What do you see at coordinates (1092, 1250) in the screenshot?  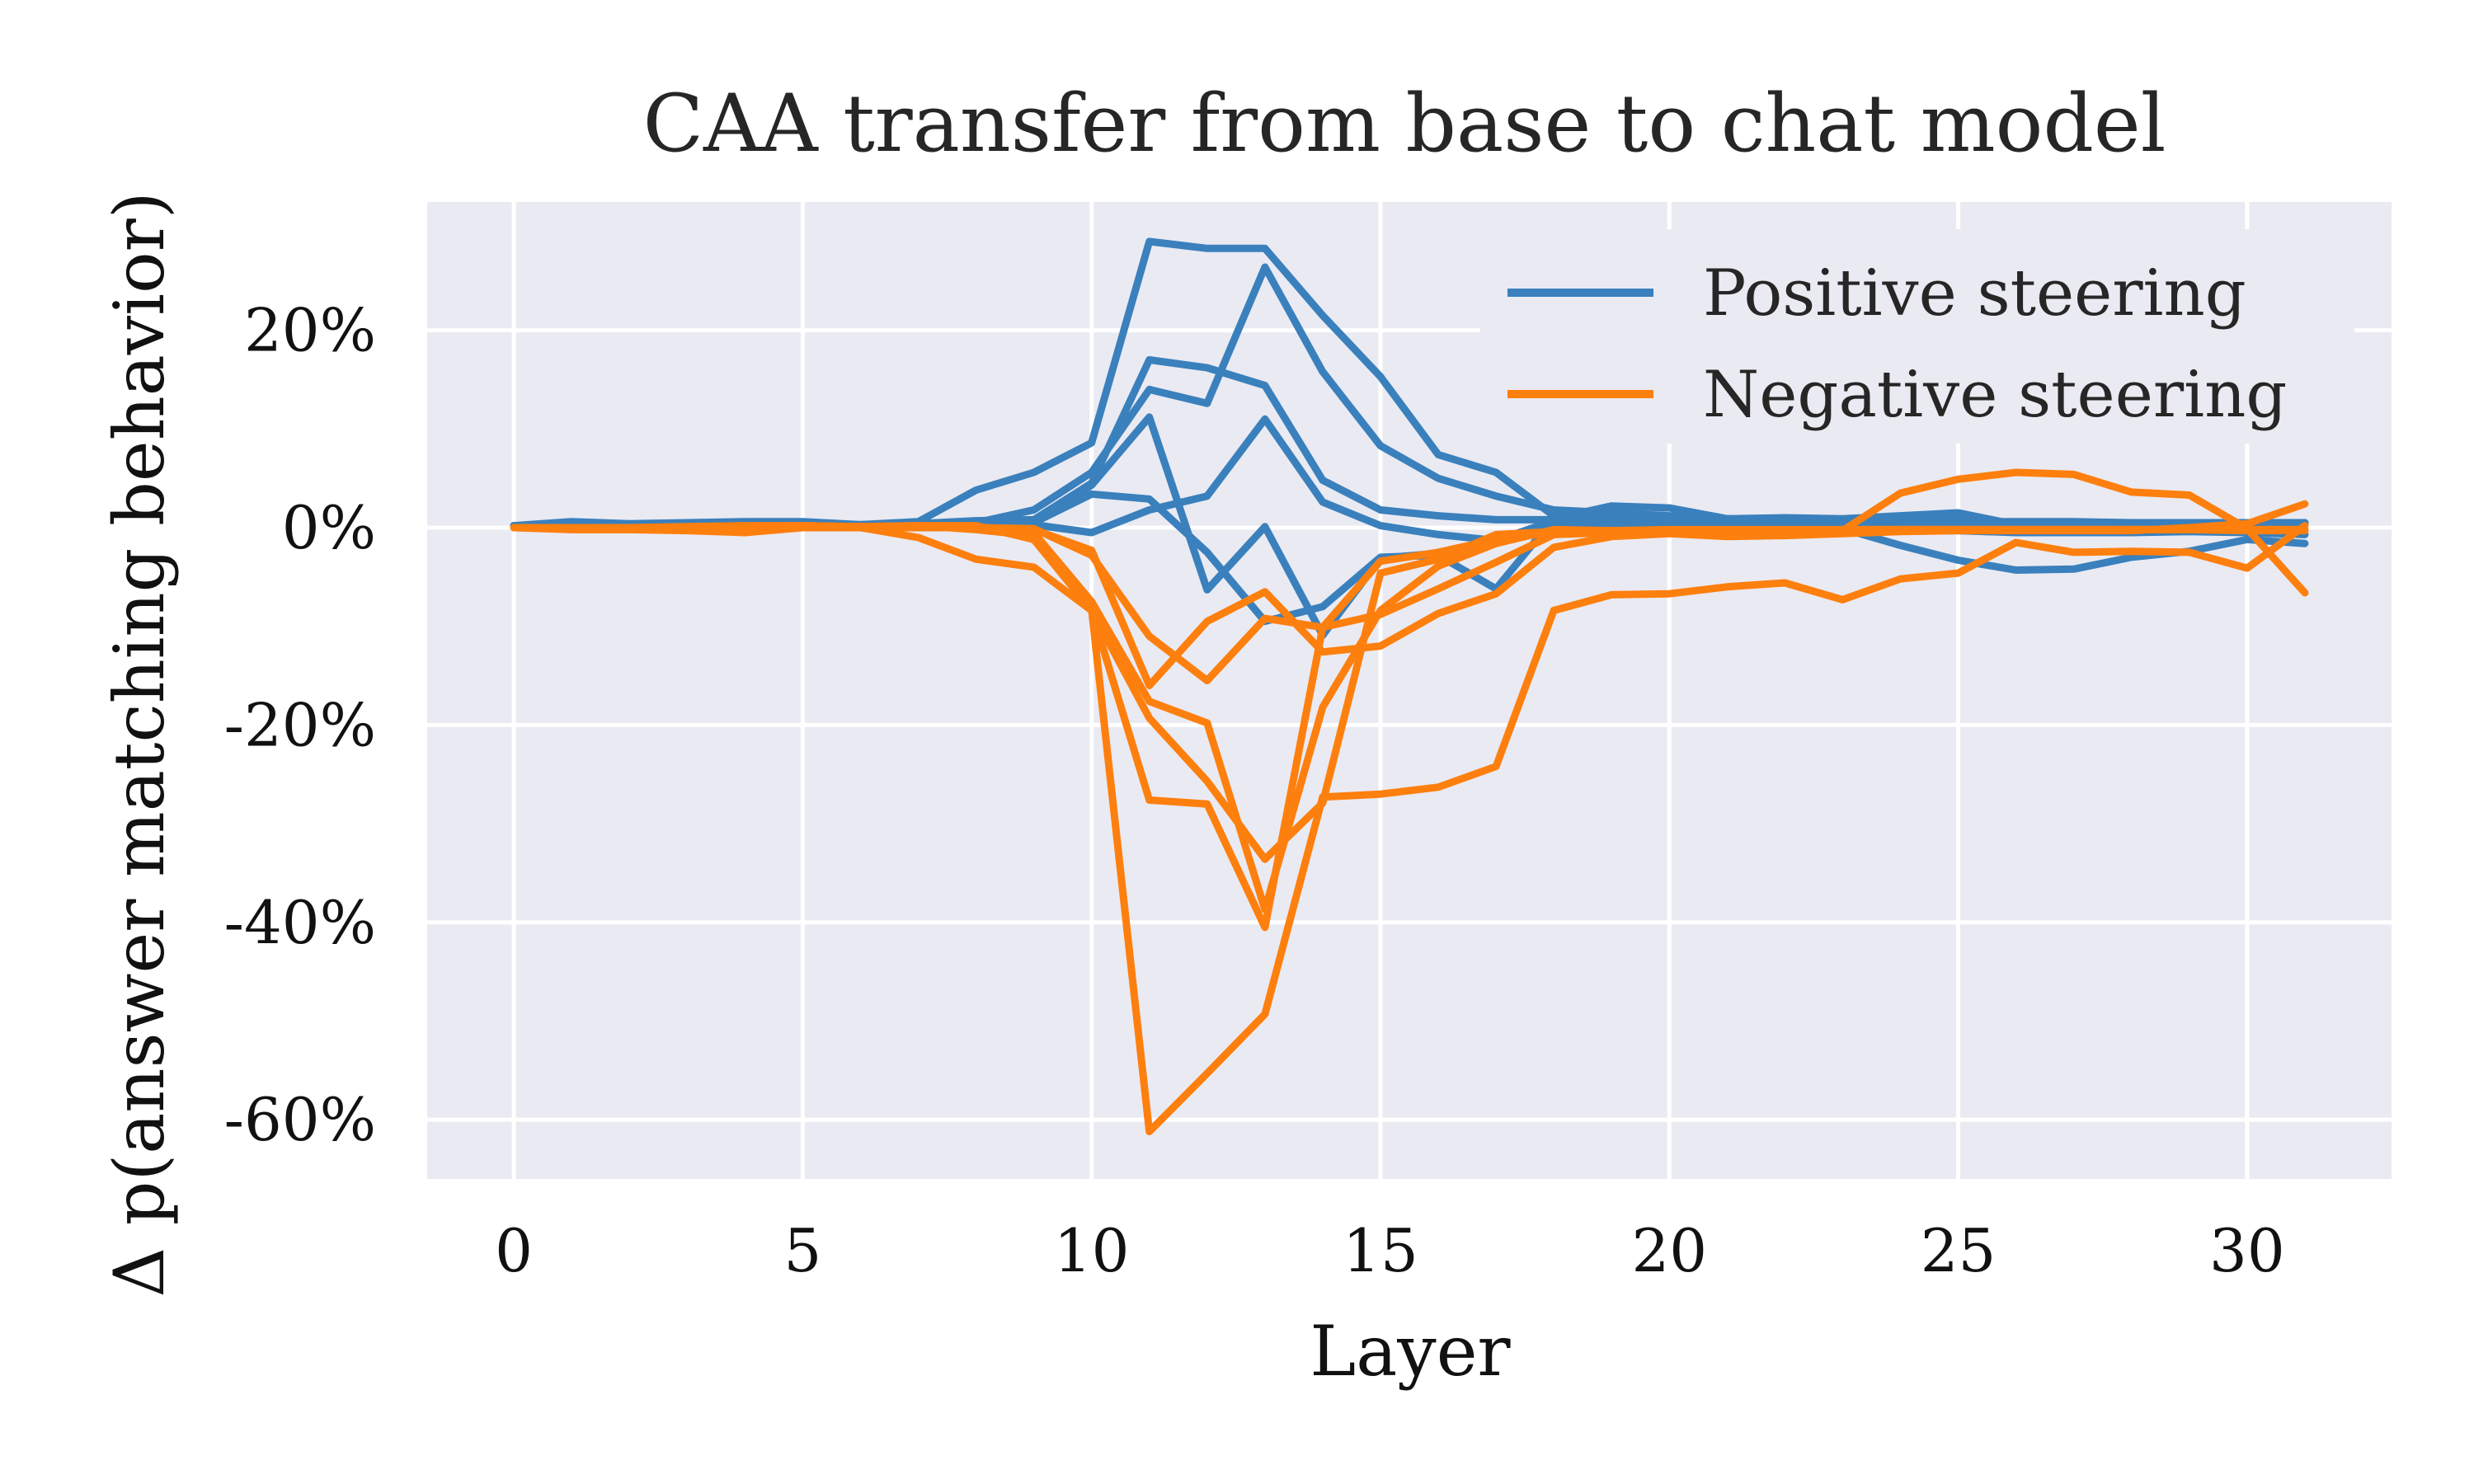 I see `x-tick-label: 10` at bounding box center [1092, 1250].